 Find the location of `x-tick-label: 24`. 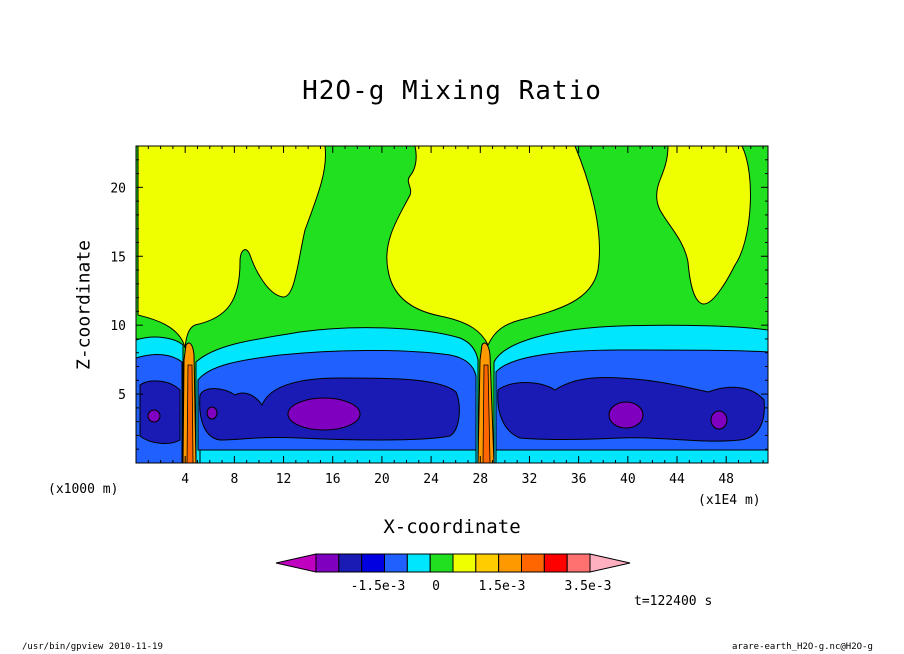

x-tick-label: 24 is located at coordinates (431, 479).